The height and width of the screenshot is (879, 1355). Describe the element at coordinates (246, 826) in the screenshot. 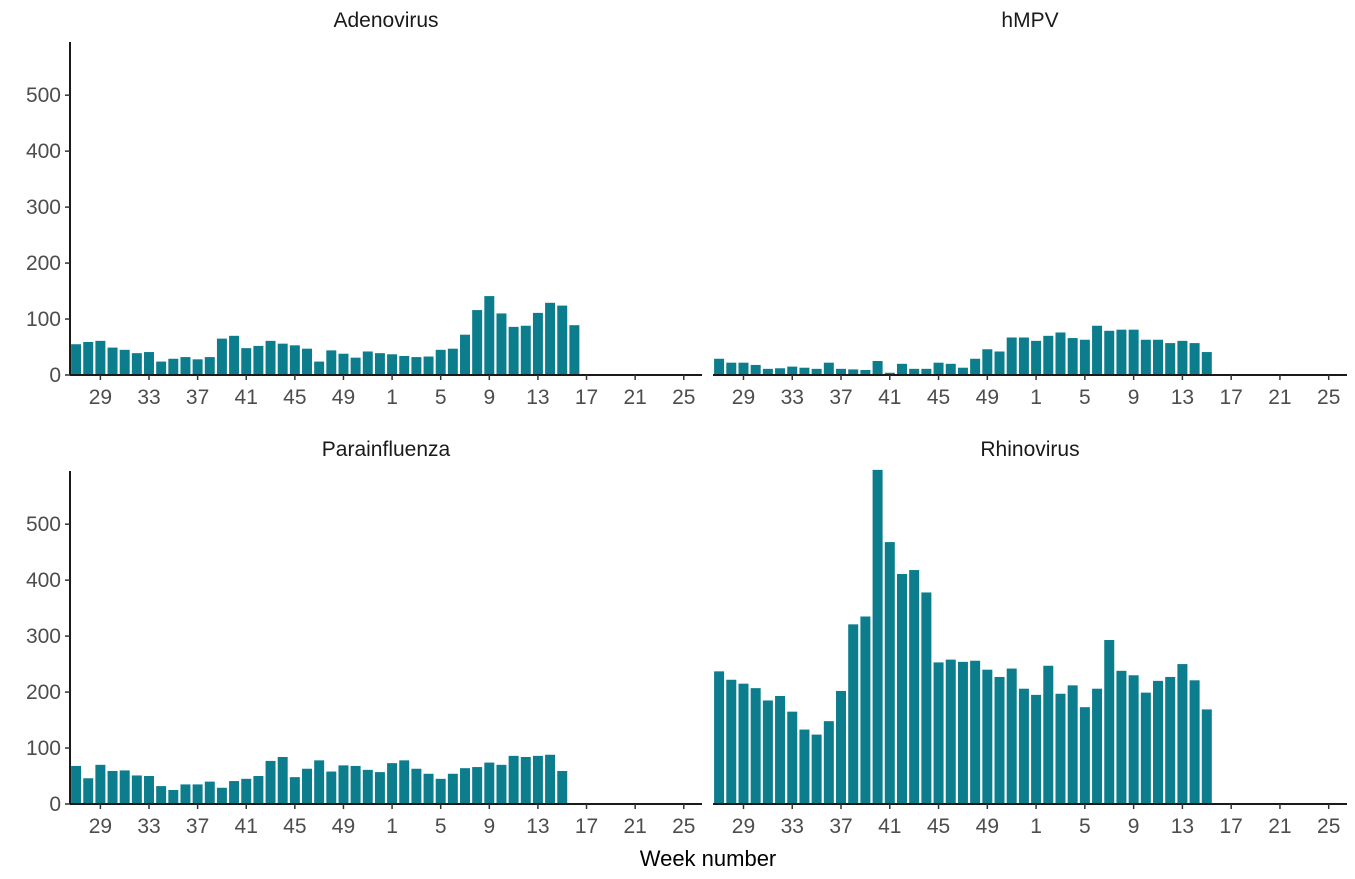

I see `x-tick-label-parainfluenza-41: 41` at that location.